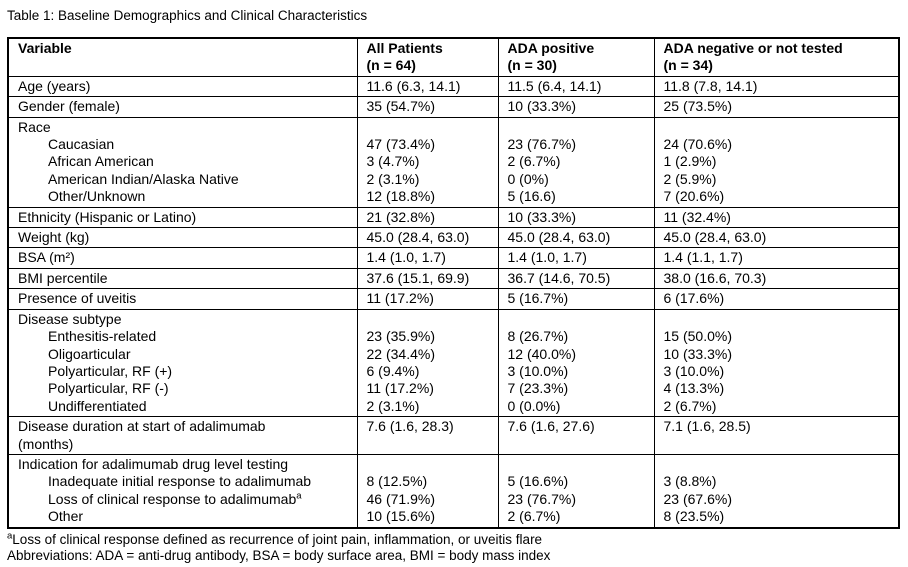  I want to click on variable-cell: BSA (m²), so click(182, 258).